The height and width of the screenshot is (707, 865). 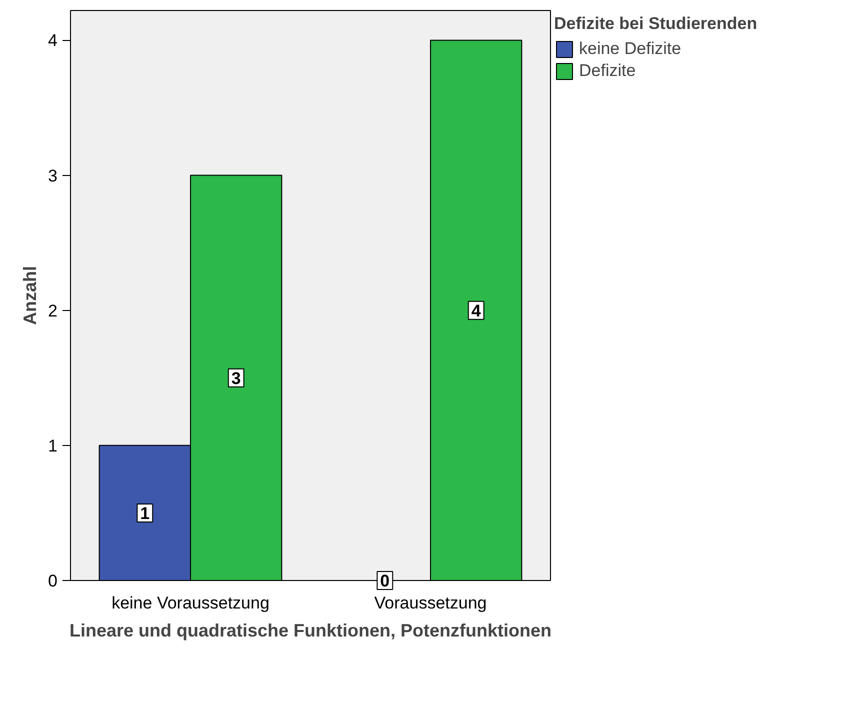 I want to click on x-tick-label: Voraussetzung, so click(x=430, y=603).